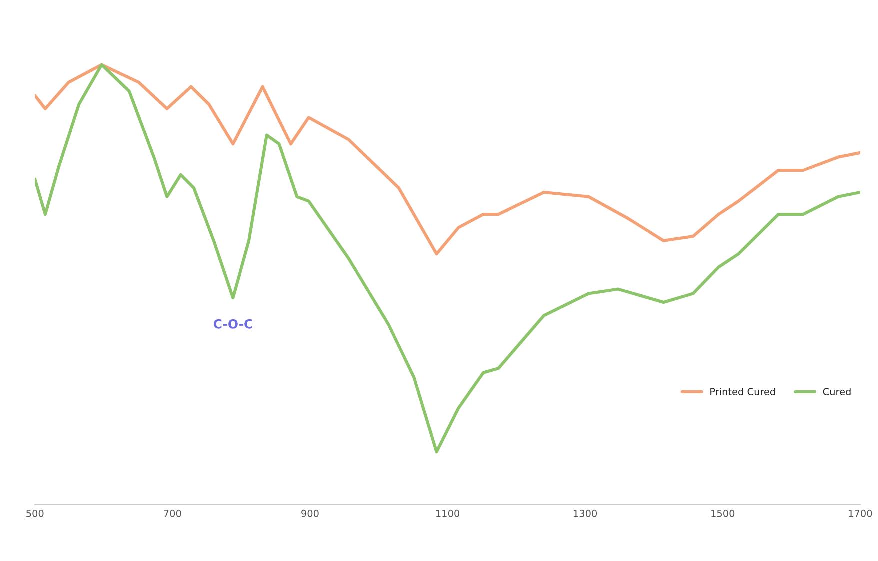 This screenshot has height=561, width=878. What do you see at coordinates (448, 514) in the screenshot?
I see `x-tick-label: 1100` at bounding box center [448, 514].